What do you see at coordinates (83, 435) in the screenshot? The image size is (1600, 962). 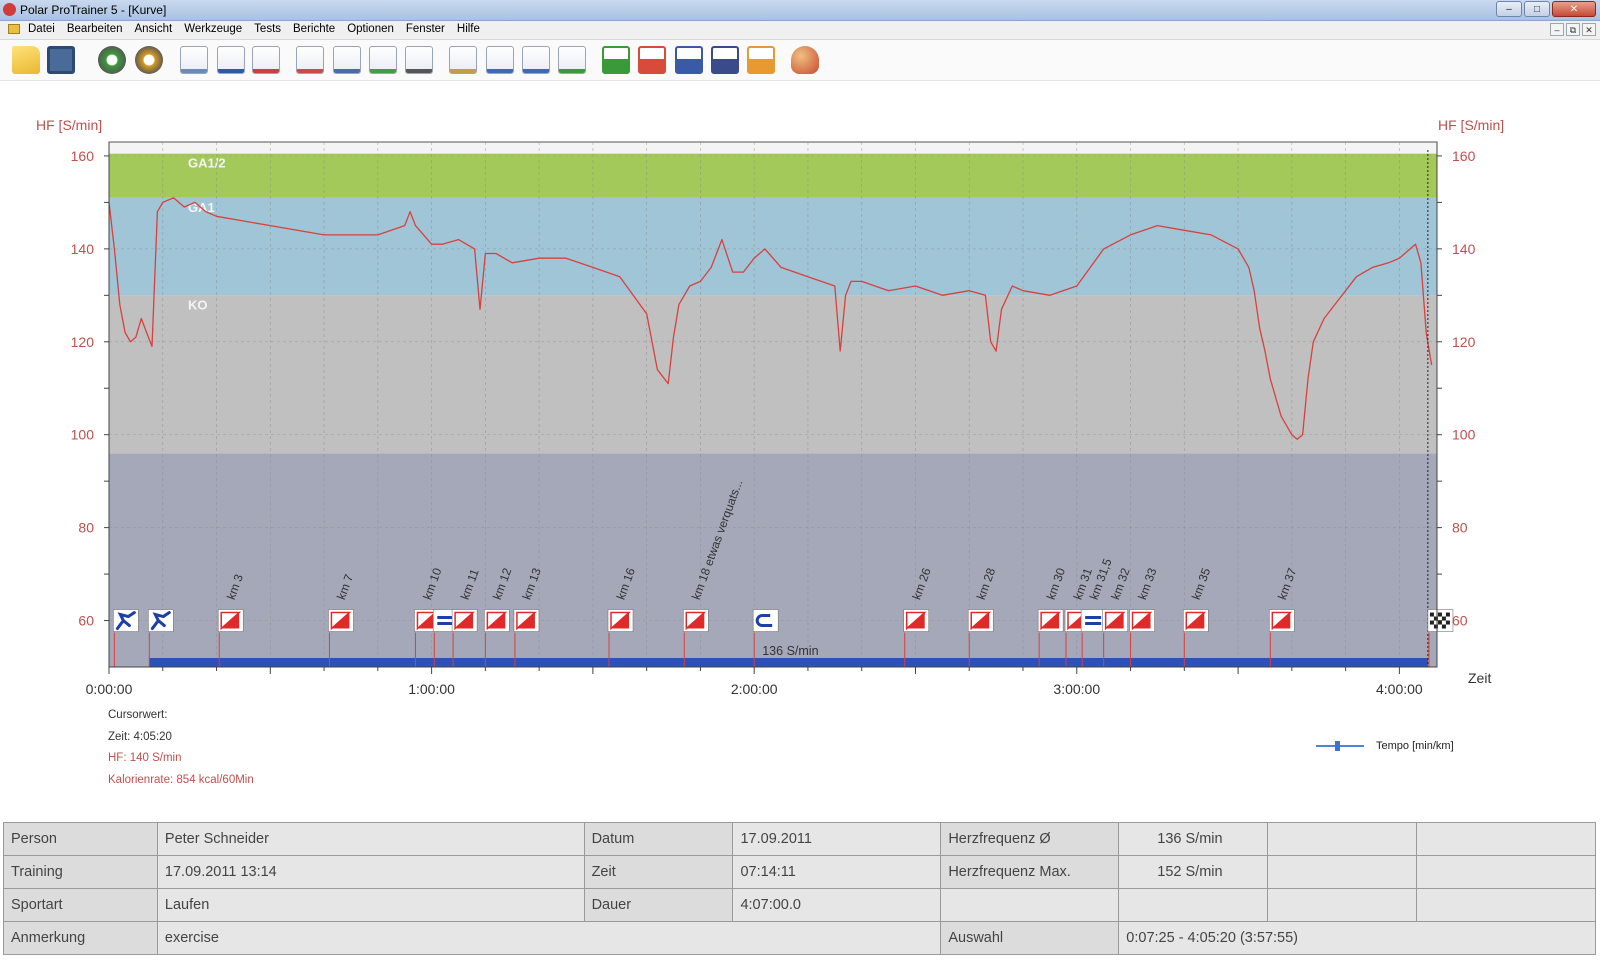 I see `y-tick-label-left: 100` at bounding box center [83, 435].